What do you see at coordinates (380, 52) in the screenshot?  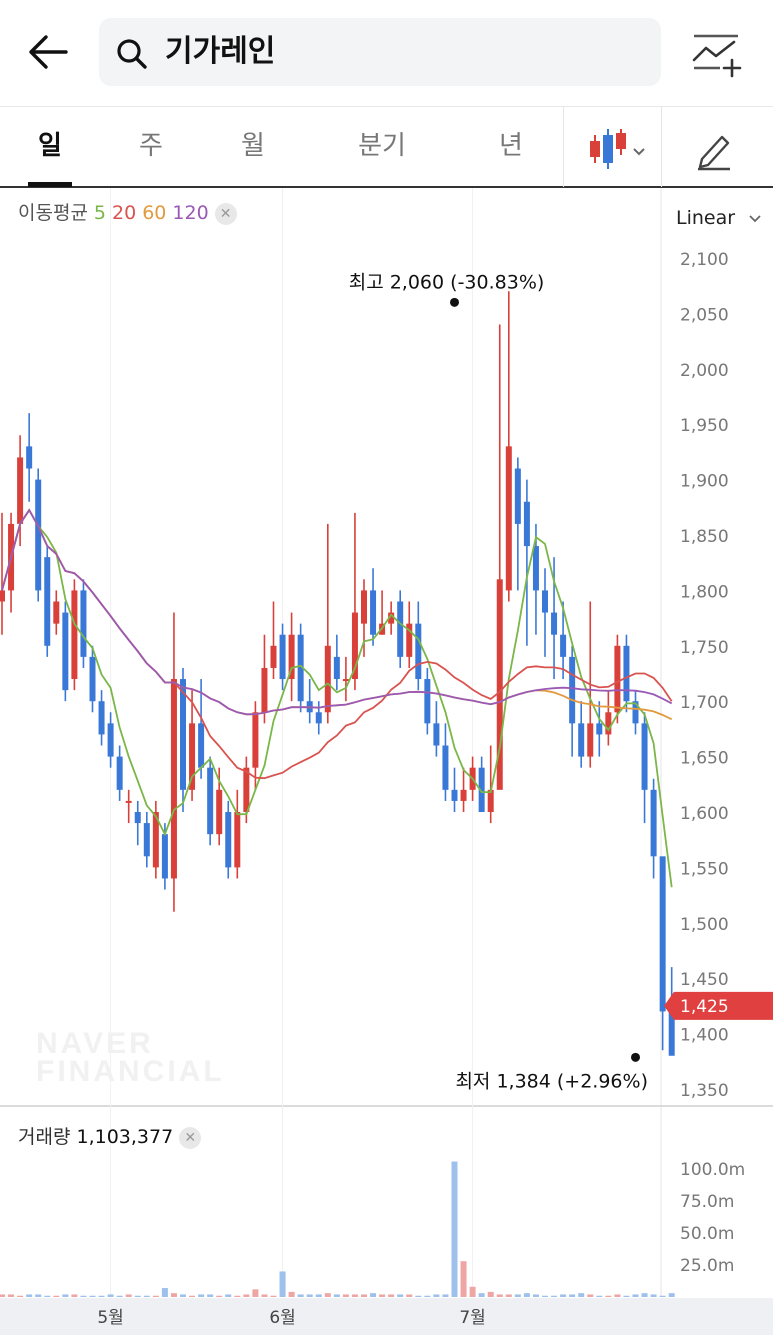 I see `search-box: 기가레인` at bounding box center [380, 52].